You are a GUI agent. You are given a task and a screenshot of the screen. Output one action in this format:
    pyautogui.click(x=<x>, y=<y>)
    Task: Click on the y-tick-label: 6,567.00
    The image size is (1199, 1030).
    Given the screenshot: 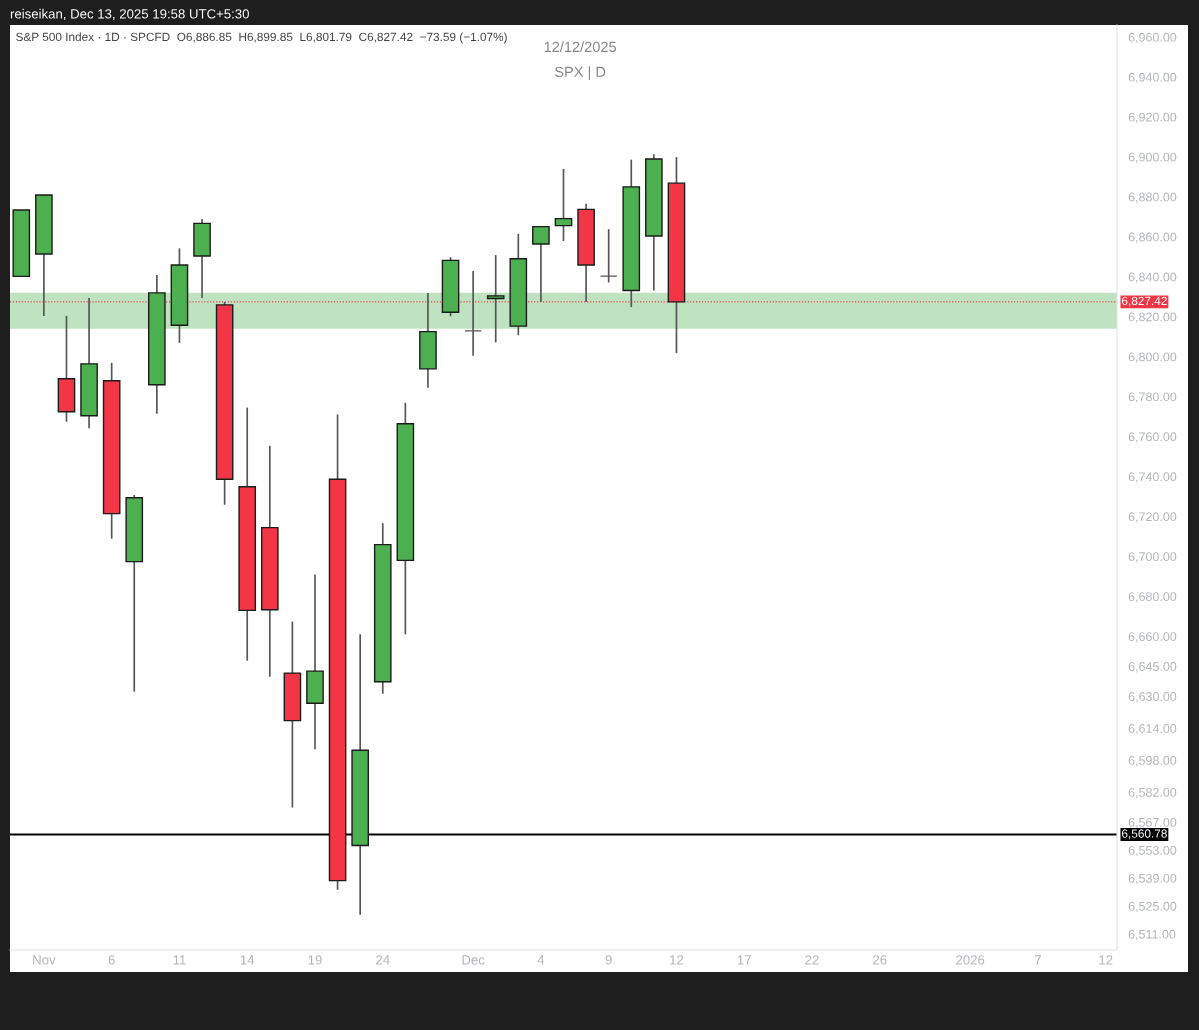 What is the action you would take?
    pyautogui.click(x=1152, y=823)
    